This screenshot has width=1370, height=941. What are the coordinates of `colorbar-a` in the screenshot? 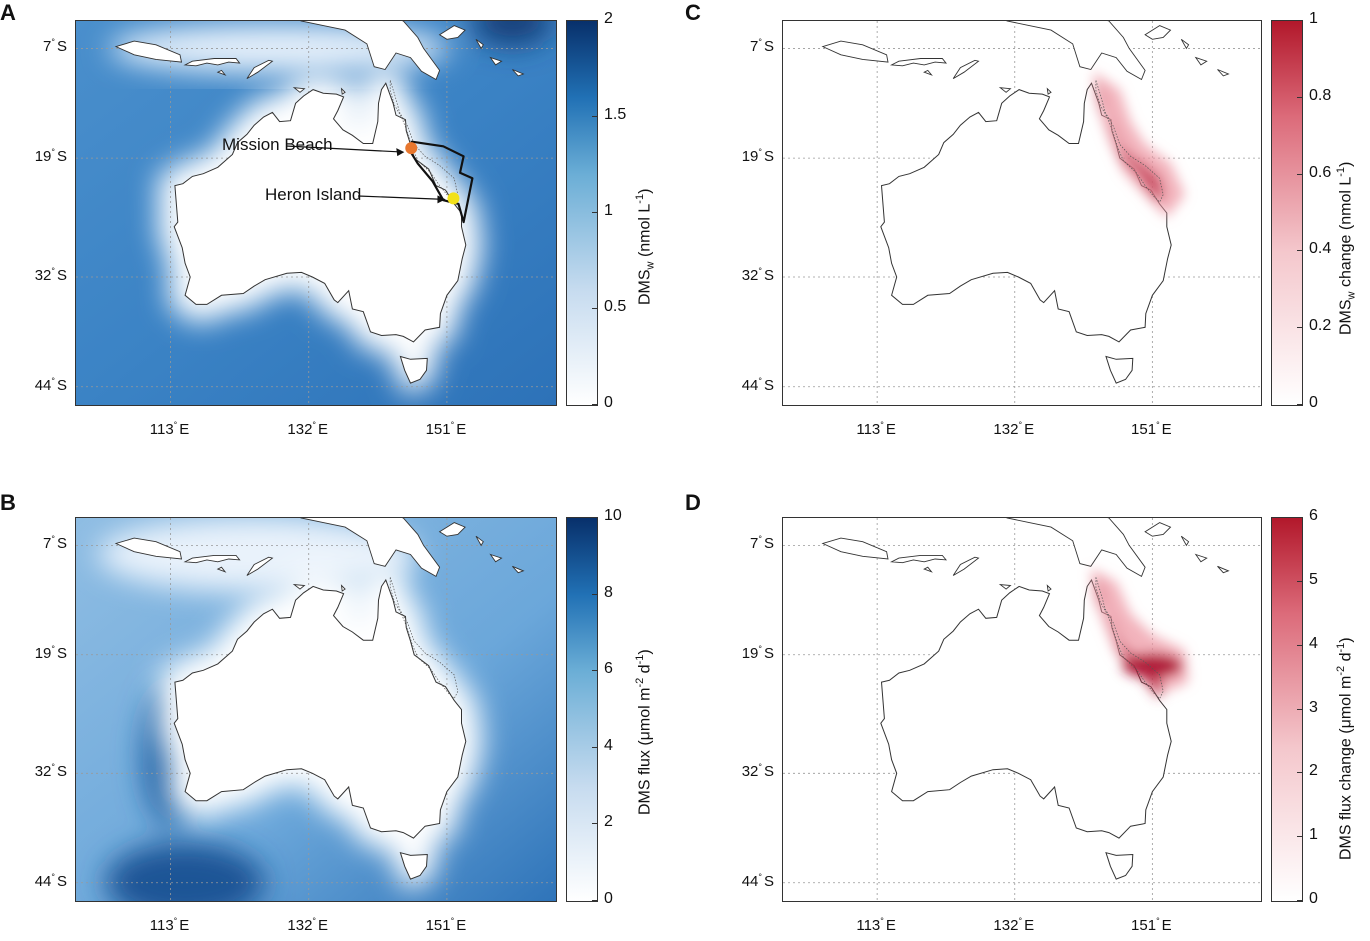 It's located at (582, 213).